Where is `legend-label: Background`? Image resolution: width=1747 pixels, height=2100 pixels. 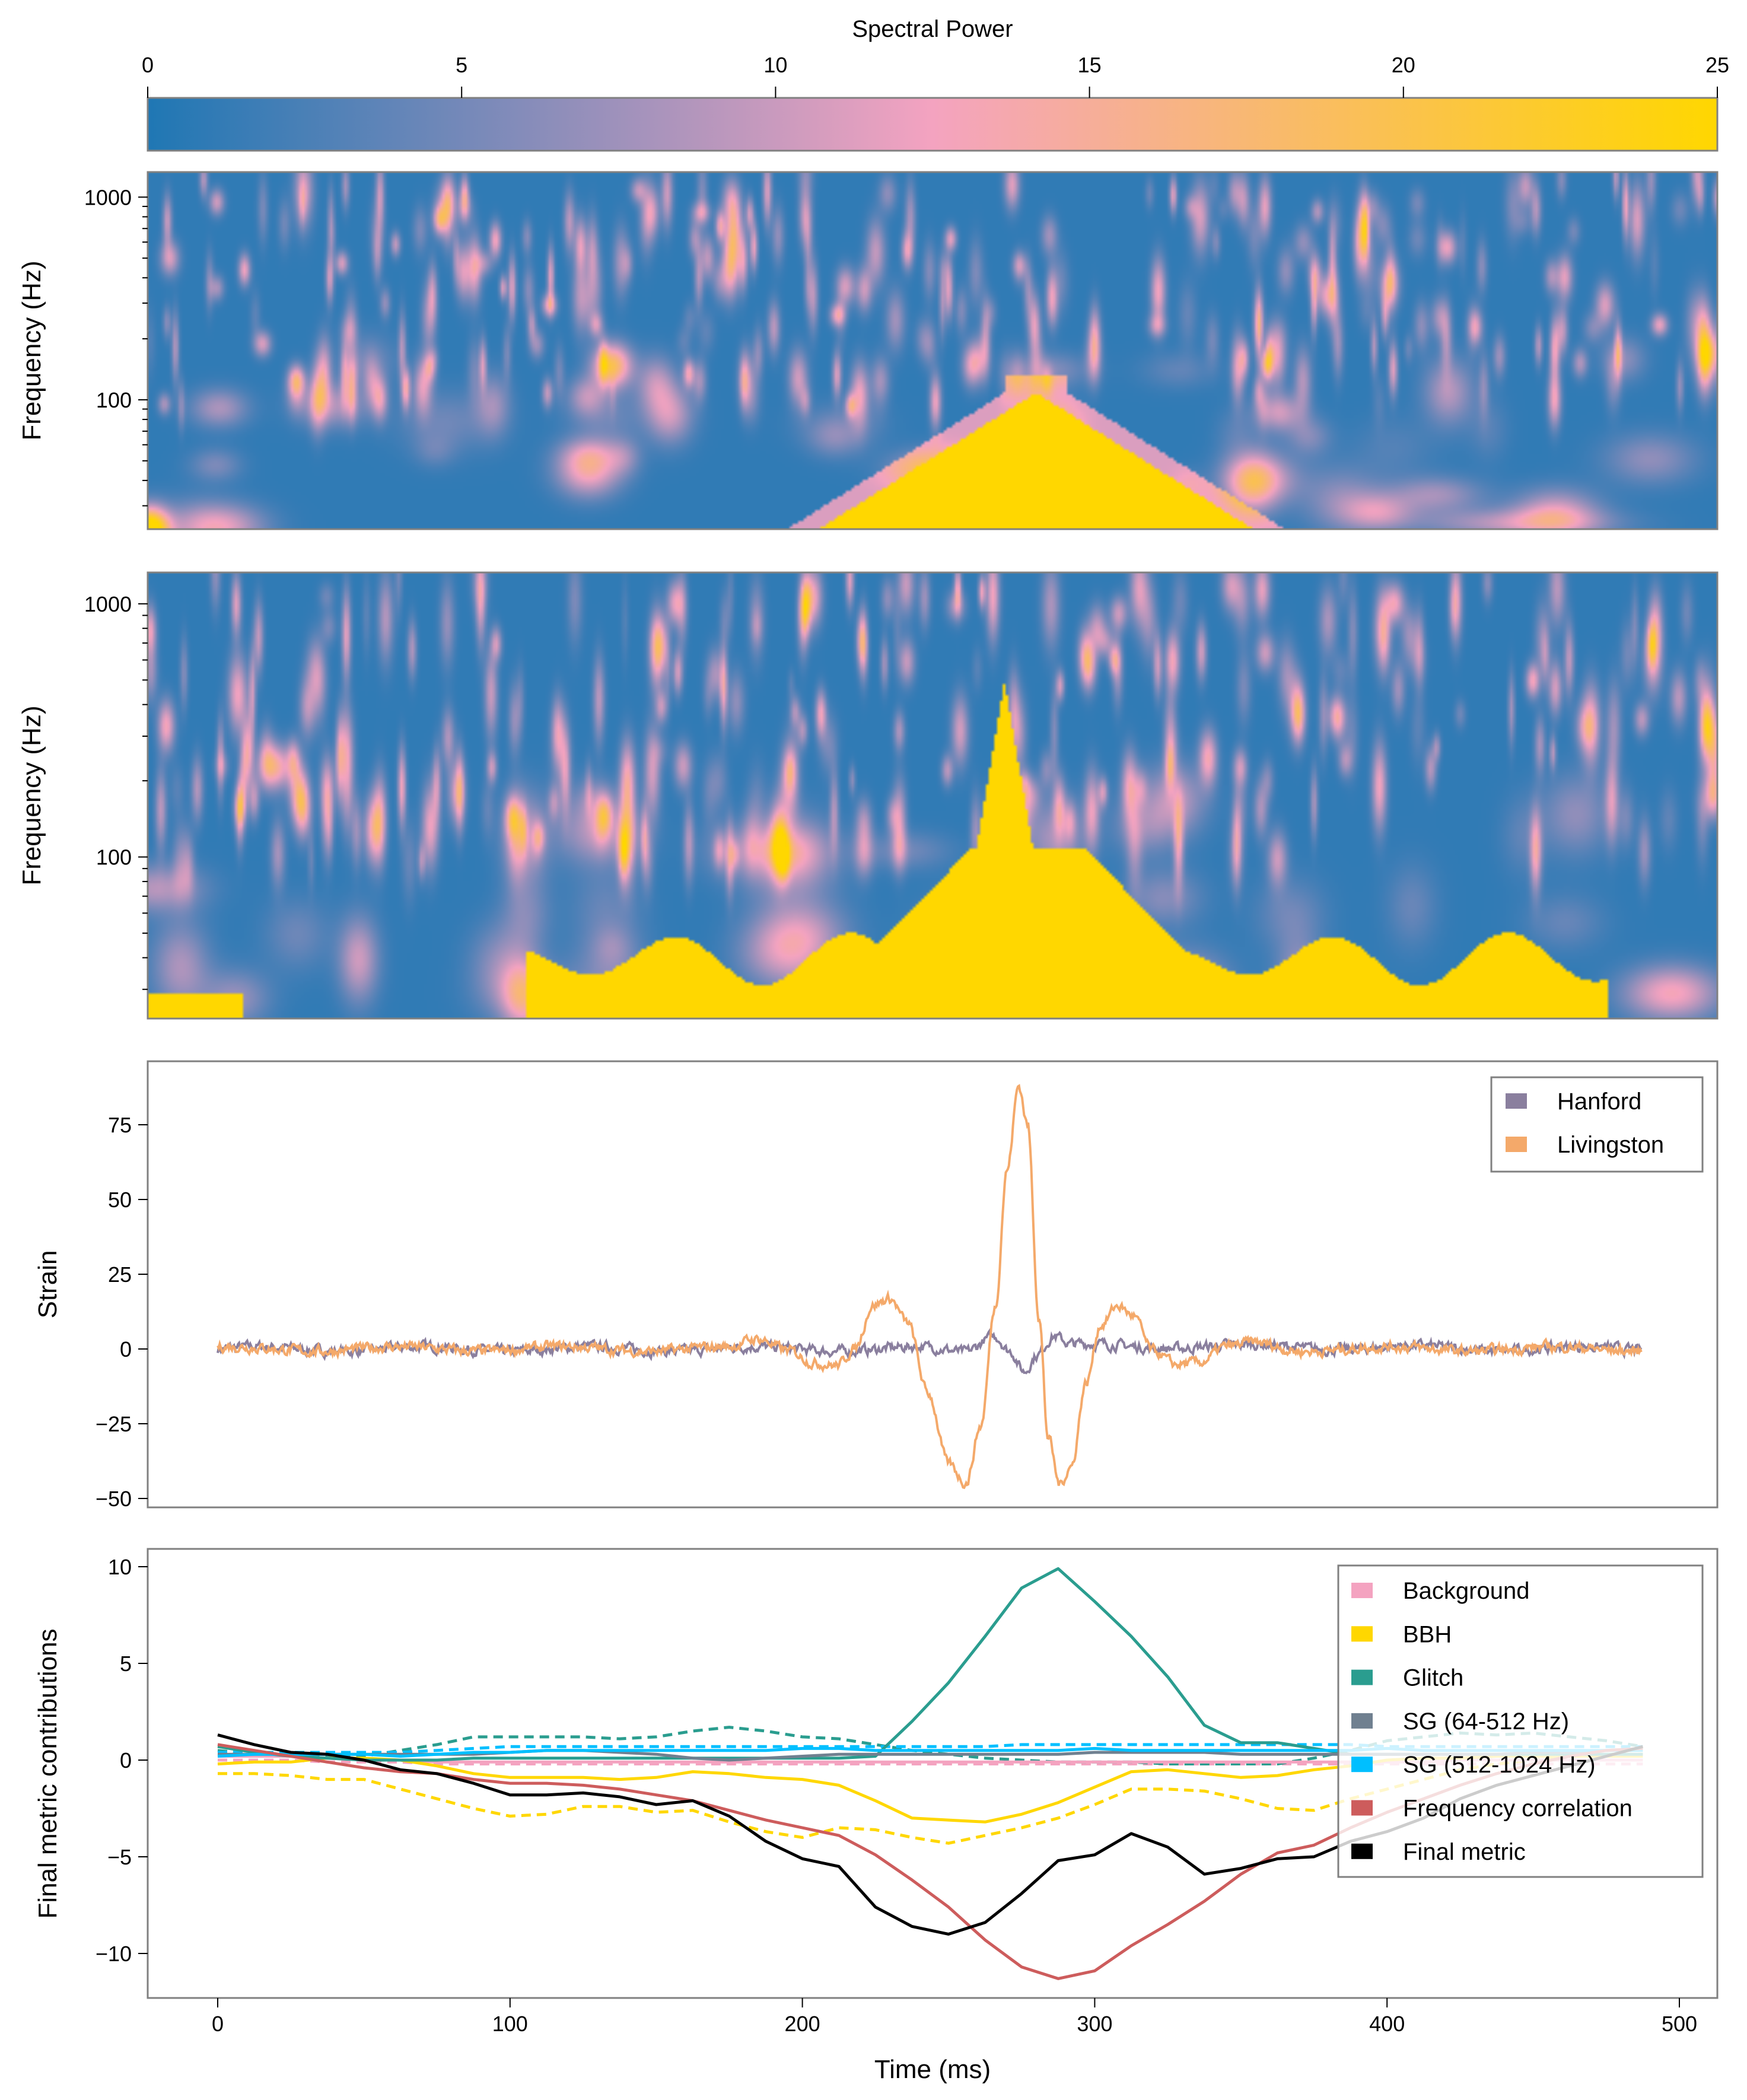 legend-label: Background is located at coordinates (1466, 1591).